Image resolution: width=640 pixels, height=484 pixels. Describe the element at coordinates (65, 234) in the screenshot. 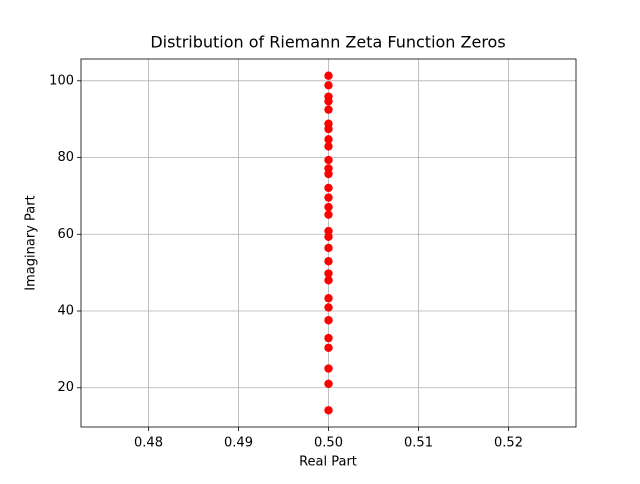

I see `y-tick-label: 60` at that location.